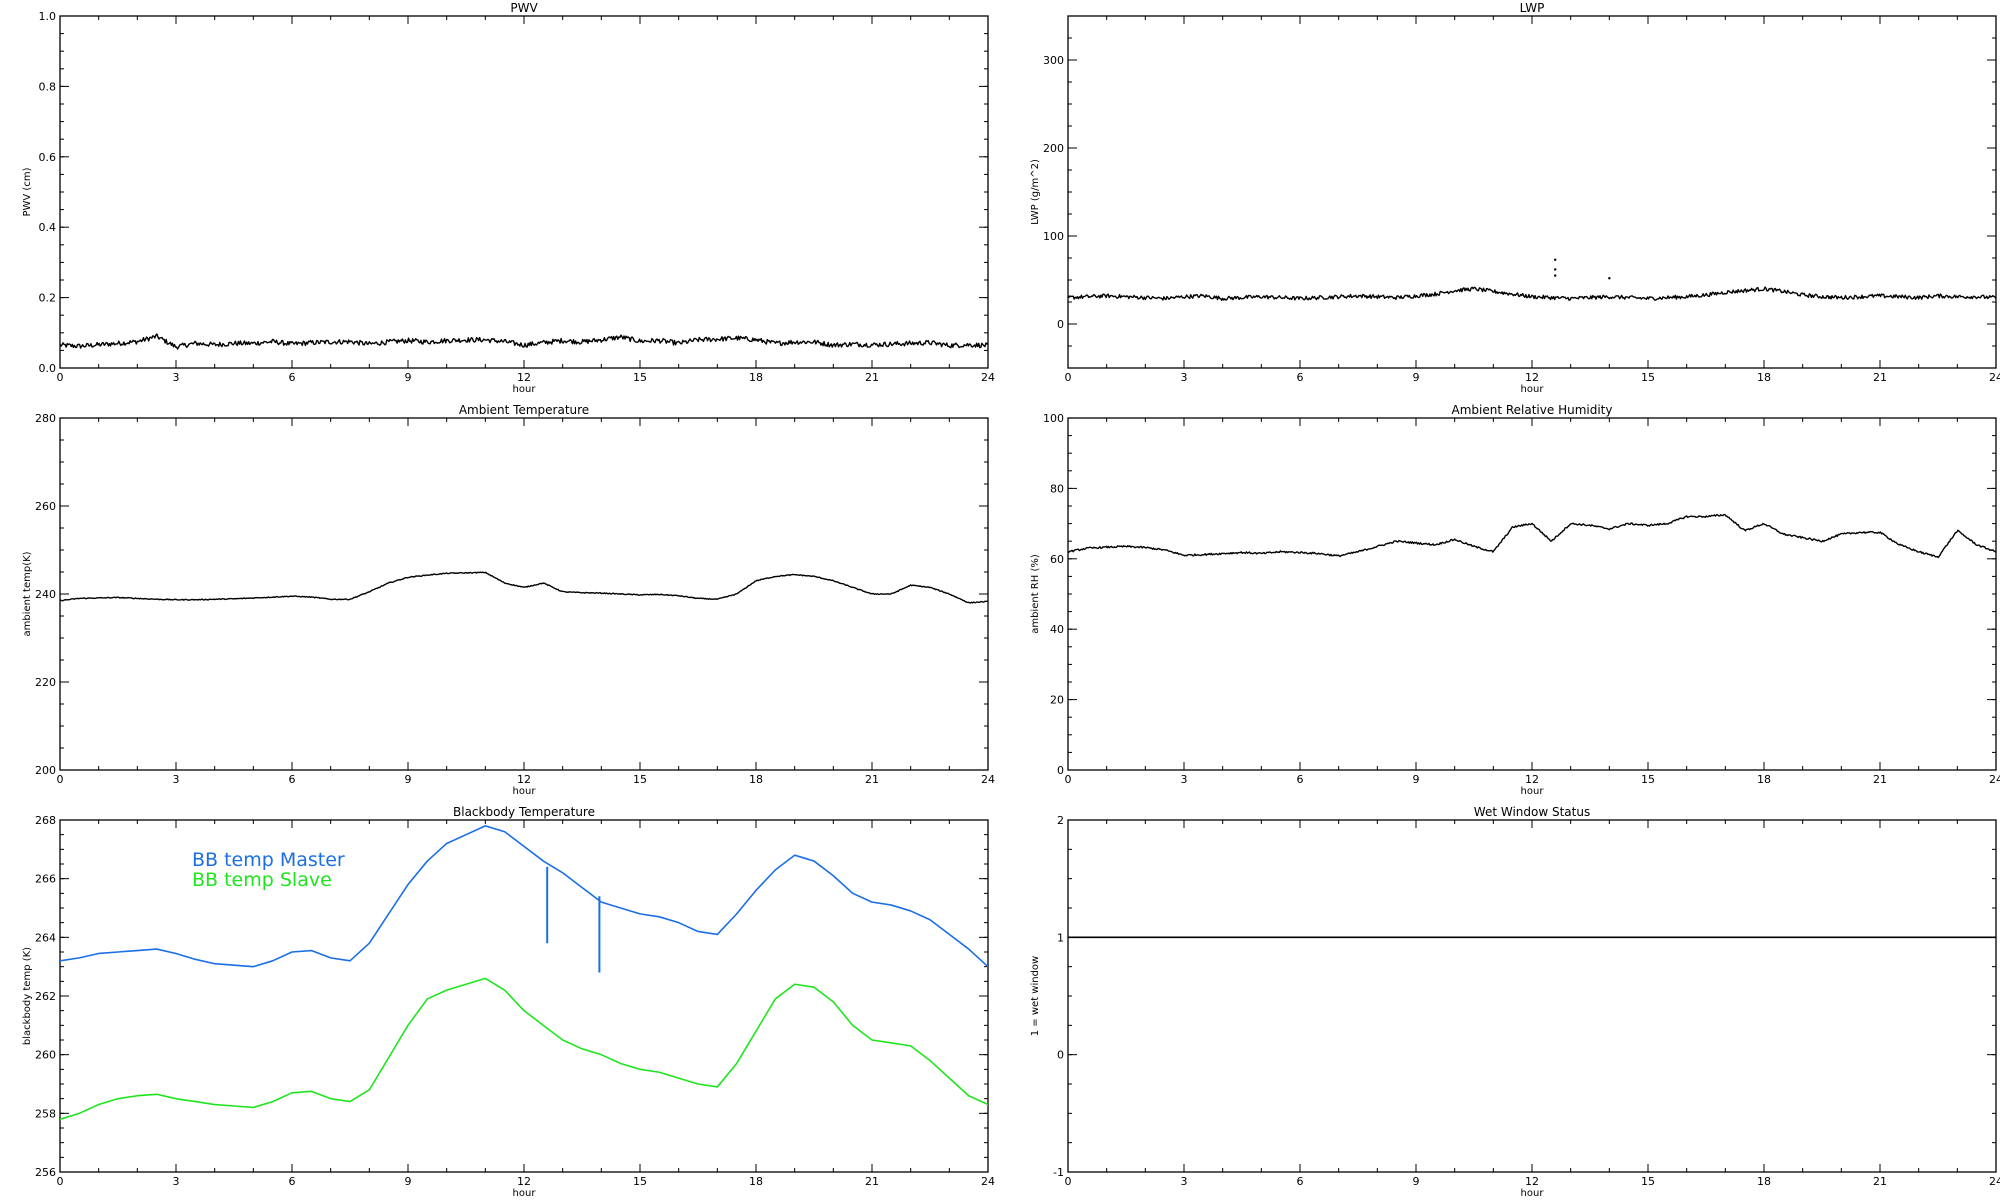 Image resolution: width=2000 pixels, height=1200 pixels. Describe the element at coordinates (27, 593) in the screenshot. I see `y-axis-label: ambient temp(K)` at that location.